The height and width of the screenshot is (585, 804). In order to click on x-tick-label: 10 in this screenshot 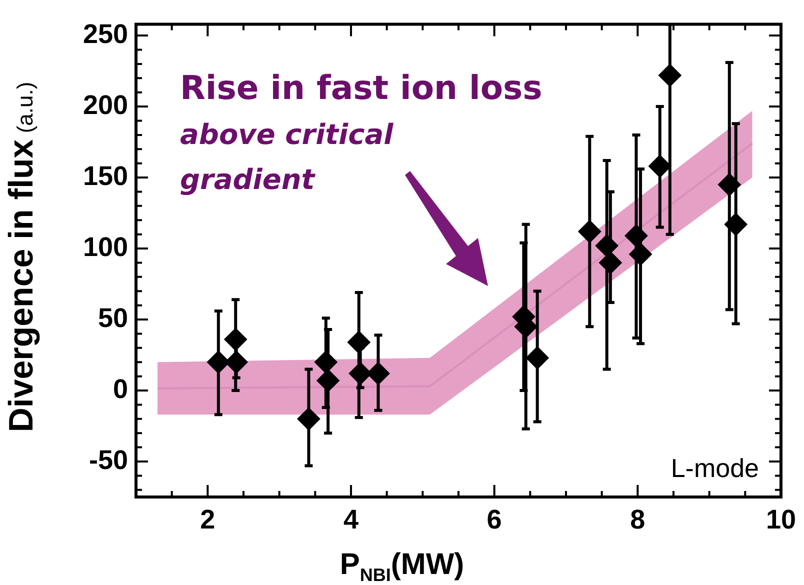, I will do `click(781, 519)`.